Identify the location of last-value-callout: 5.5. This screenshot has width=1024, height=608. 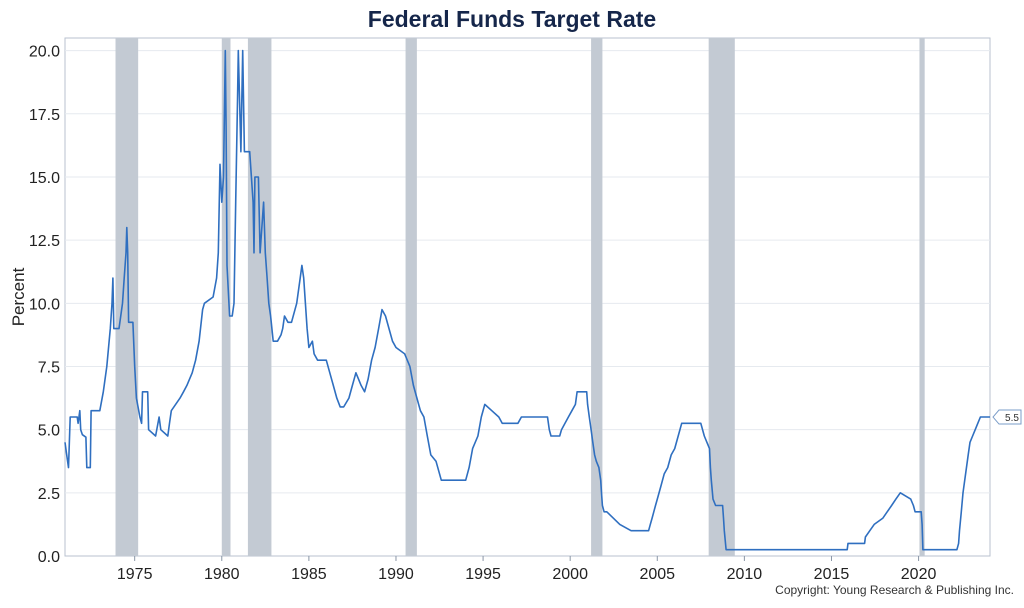
(1007, 417).